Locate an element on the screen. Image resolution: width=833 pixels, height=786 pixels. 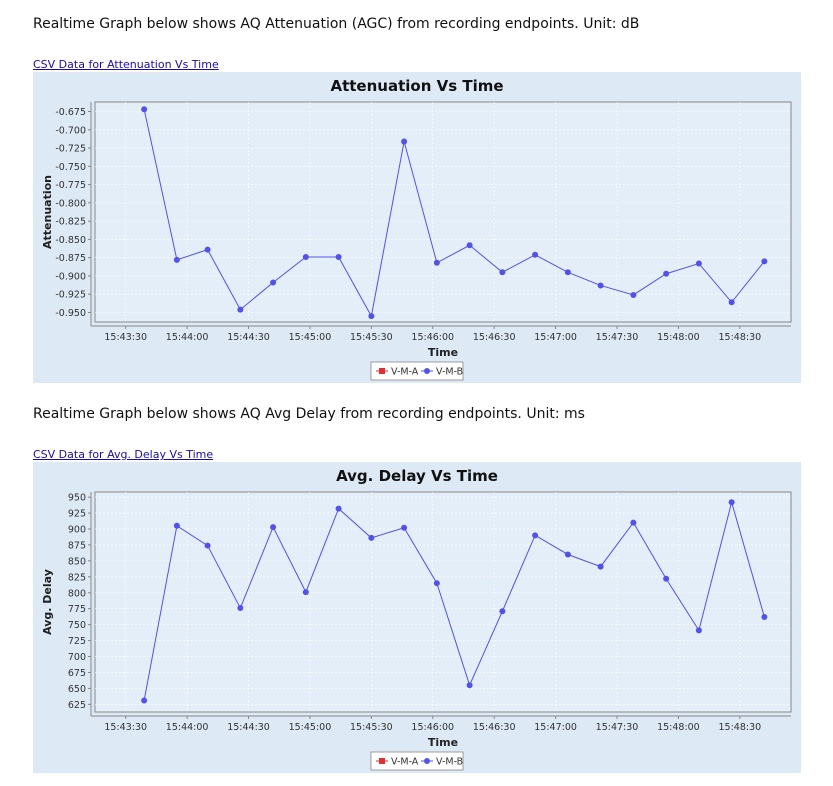
delay-csv-link: CSV Data for Avg. Delay Vs Time is located at coordinates (123, 454).